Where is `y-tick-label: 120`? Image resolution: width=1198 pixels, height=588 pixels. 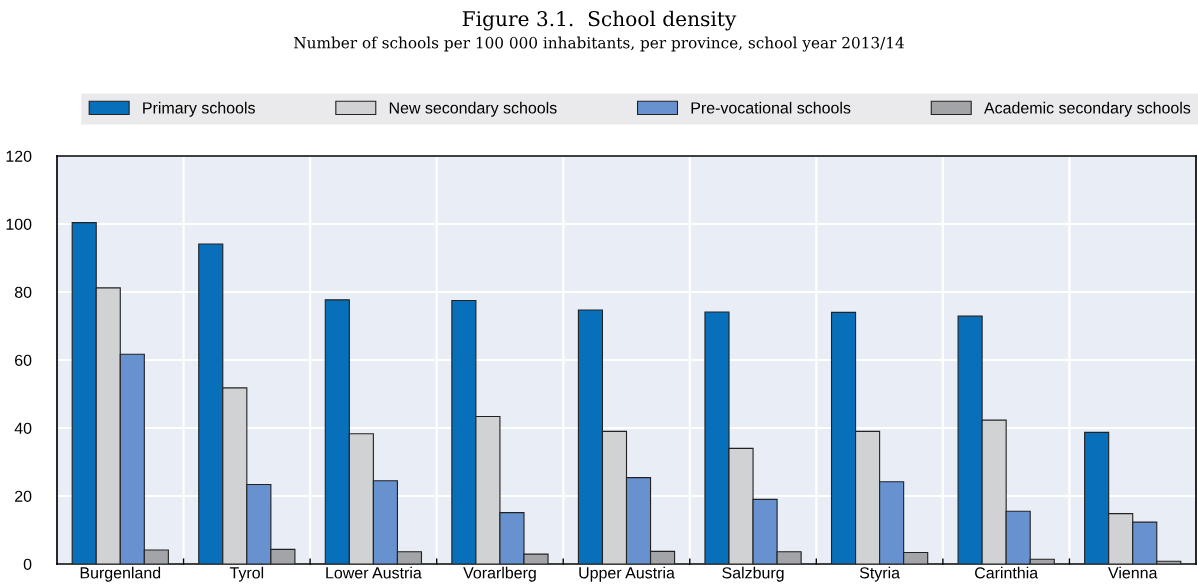
y-tick-label: 120 is located at coordinates (19, 156).